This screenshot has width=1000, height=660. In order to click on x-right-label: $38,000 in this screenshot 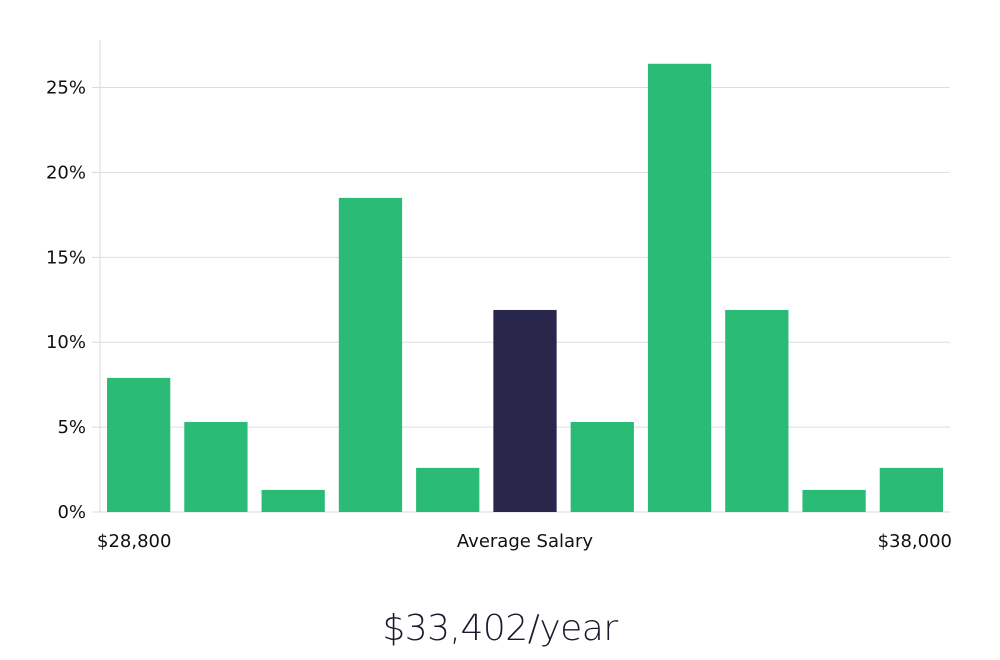, I will do `click(915, 541)`.